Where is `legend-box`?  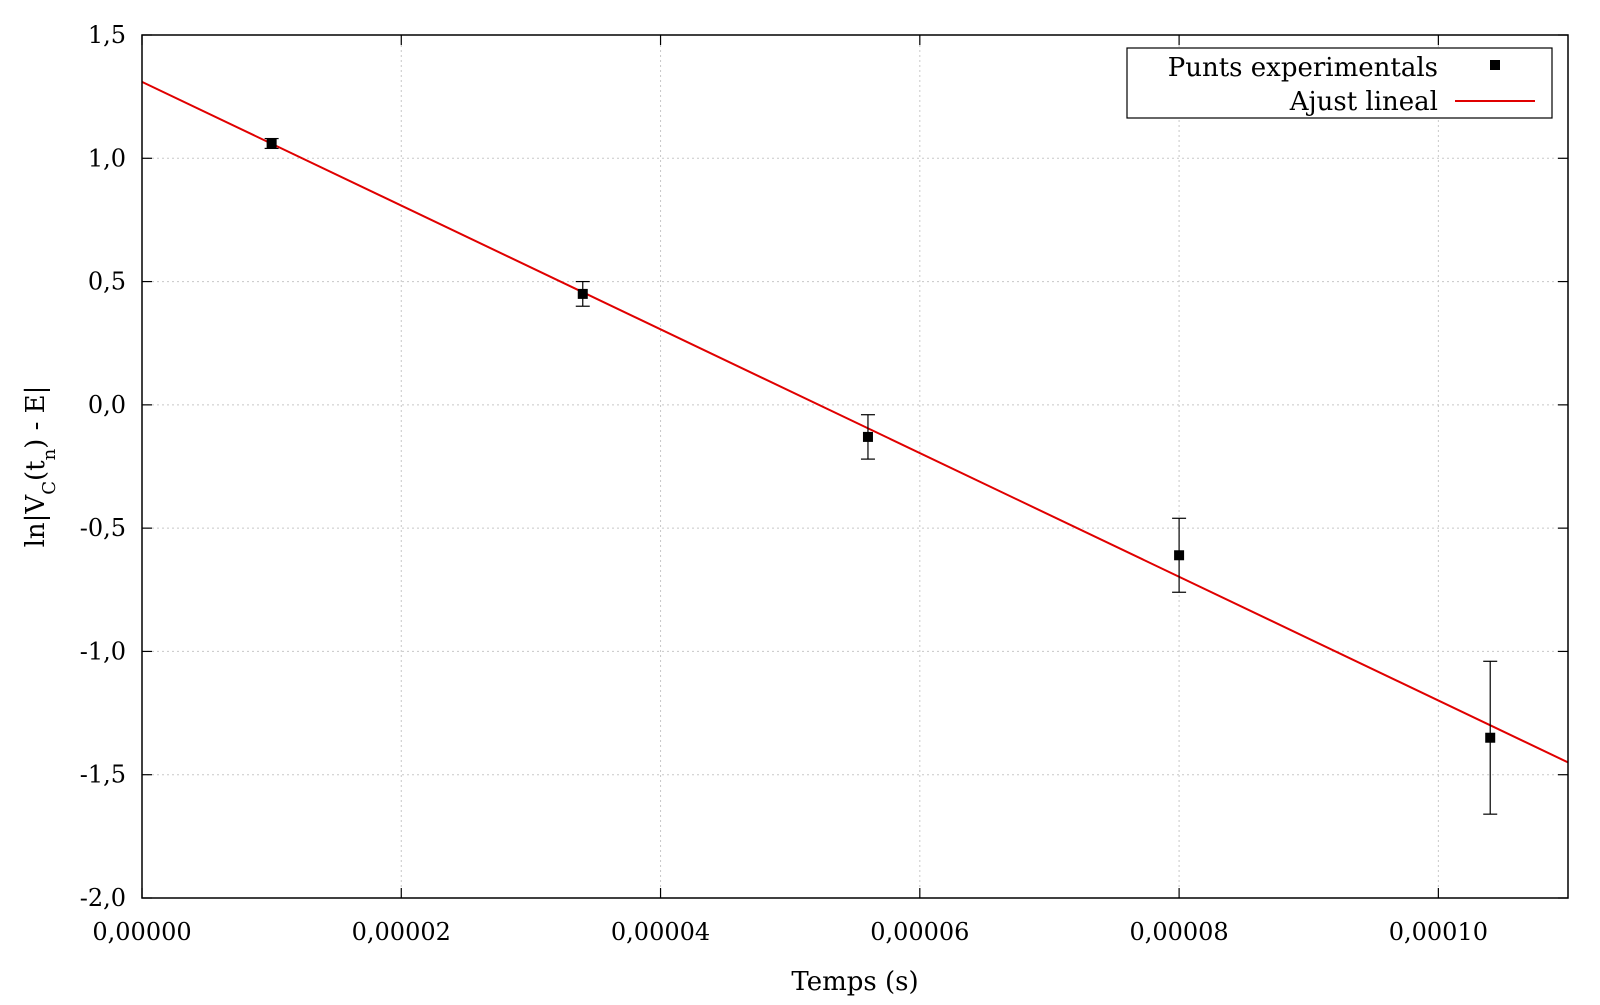
legend-box is located at coordinates (1339, 83).